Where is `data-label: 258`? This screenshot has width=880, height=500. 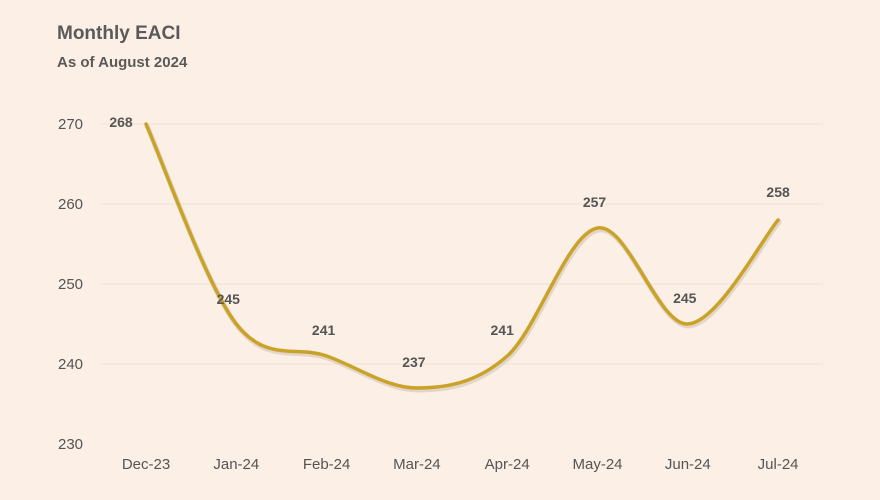 data-label: 258 is located at coordinates (778, 192).